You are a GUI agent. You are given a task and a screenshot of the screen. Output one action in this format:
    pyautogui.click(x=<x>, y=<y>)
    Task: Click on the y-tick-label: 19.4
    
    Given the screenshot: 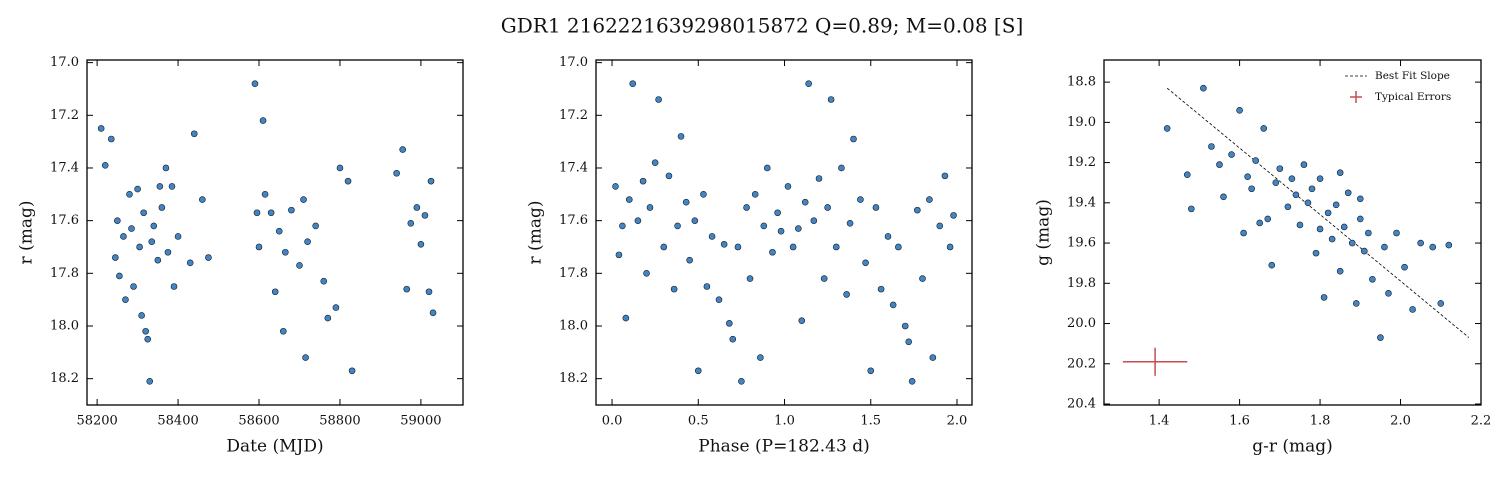 What is the action you would take?
    pyautogui.click(x=1081, y=202)
    